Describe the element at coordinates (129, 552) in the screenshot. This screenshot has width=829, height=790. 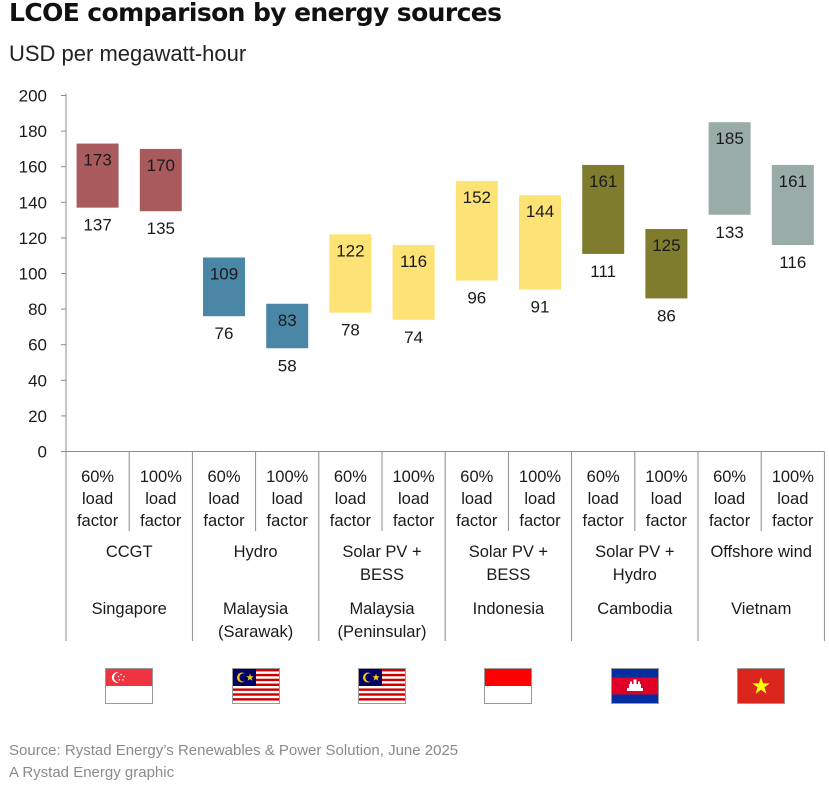
I see `technology-label: CCGT` at that location.